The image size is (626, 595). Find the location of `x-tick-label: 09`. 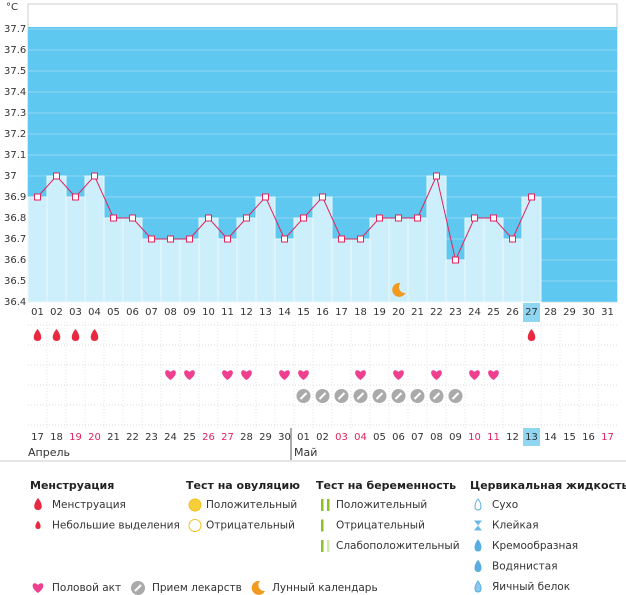

x-tick-label: 09 is located at coordinates (189, 312).